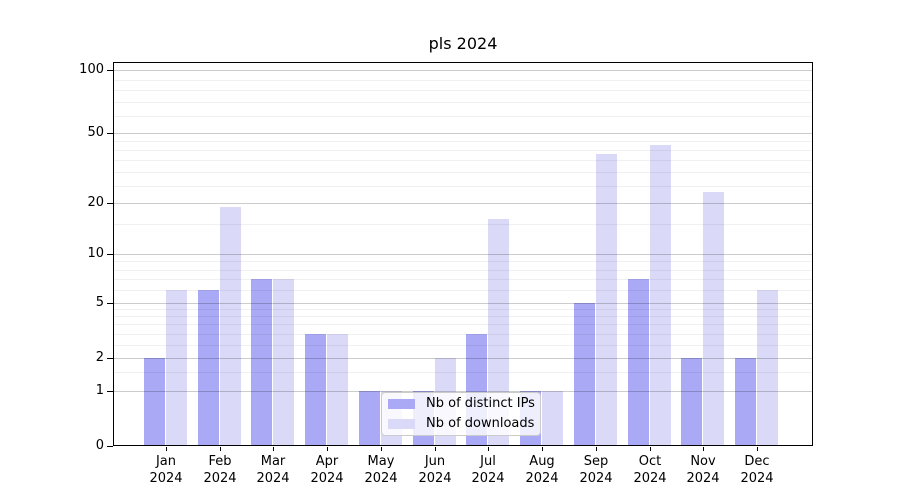 This screenshot has width=900, height=500. What do you see at coordinates (95, 202) in the screenshot?
I see `y-tick-label-20: 20` at bounding box center [95, 202].